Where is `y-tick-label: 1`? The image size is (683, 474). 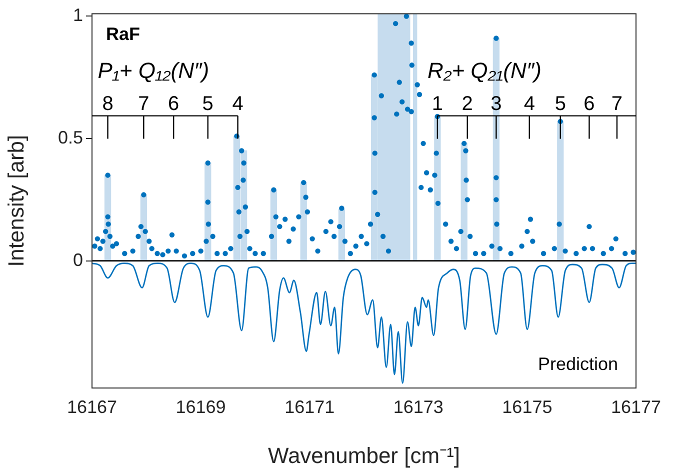 y-tick-label: 1 is located at coordinates (77, 15).